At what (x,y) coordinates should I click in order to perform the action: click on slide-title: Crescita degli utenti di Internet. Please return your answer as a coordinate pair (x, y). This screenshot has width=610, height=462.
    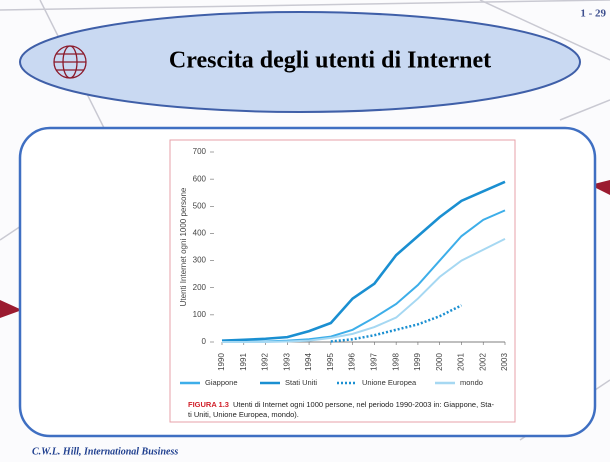
    Looking at the image, I should click on (330, 61).